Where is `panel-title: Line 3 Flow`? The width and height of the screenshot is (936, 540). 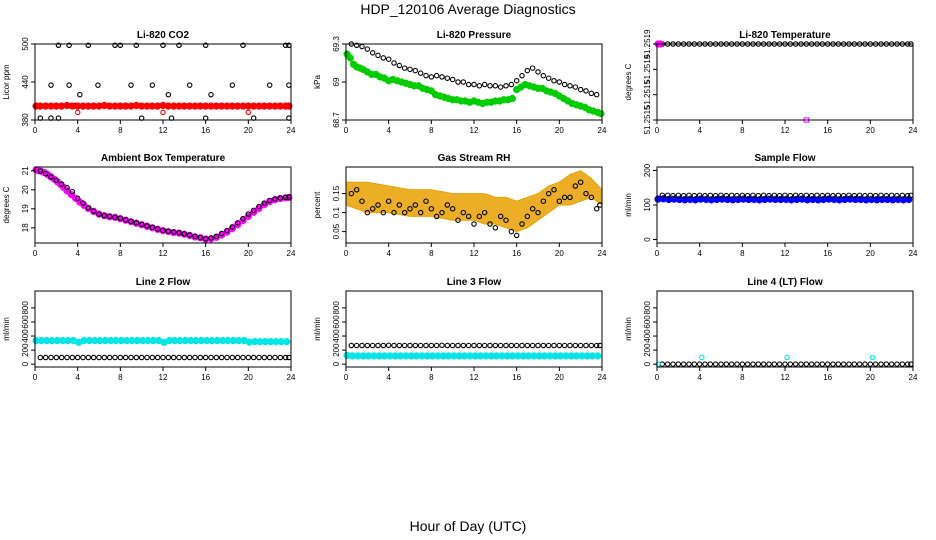
panel-title: Line 3 Flow is located at coordinates (474, 282).